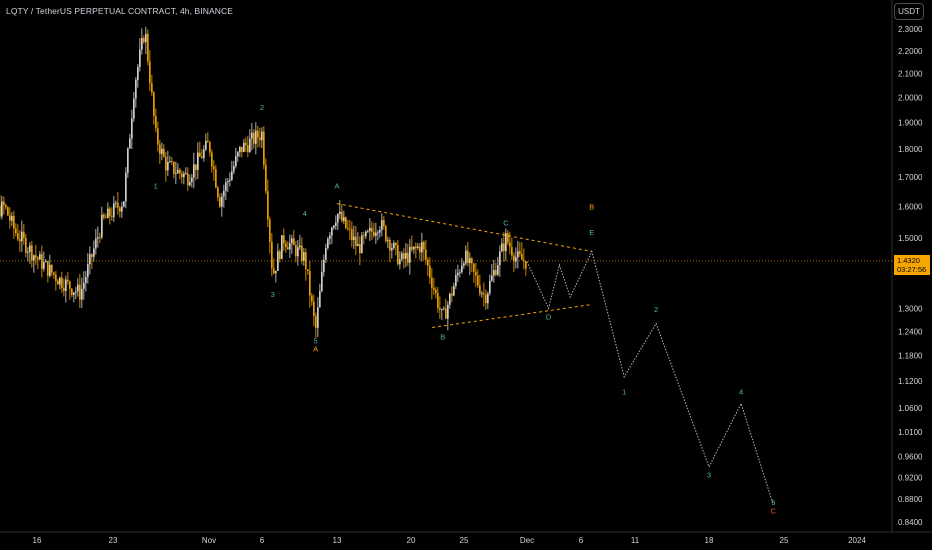 This screenshot has height=550, width=932. Describe the element at coordinates (209, 540) in the screenshot. I see `time-axis-tick: Nov` at that location.